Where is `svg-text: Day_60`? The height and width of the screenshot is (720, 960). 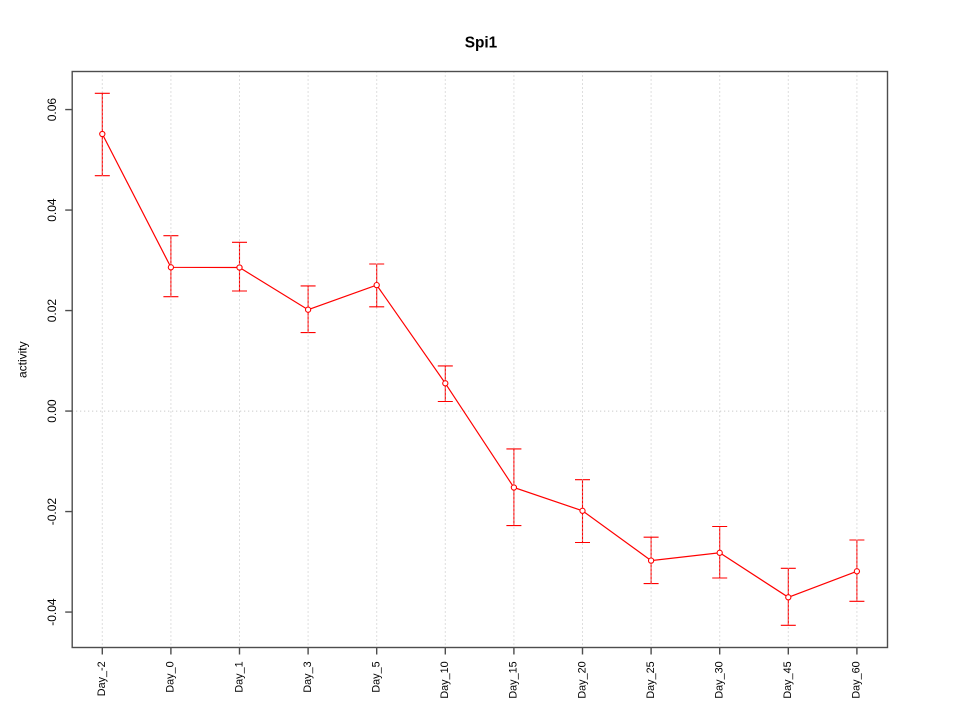 svg-text: Day_60 is located at coordinates (857, 679).